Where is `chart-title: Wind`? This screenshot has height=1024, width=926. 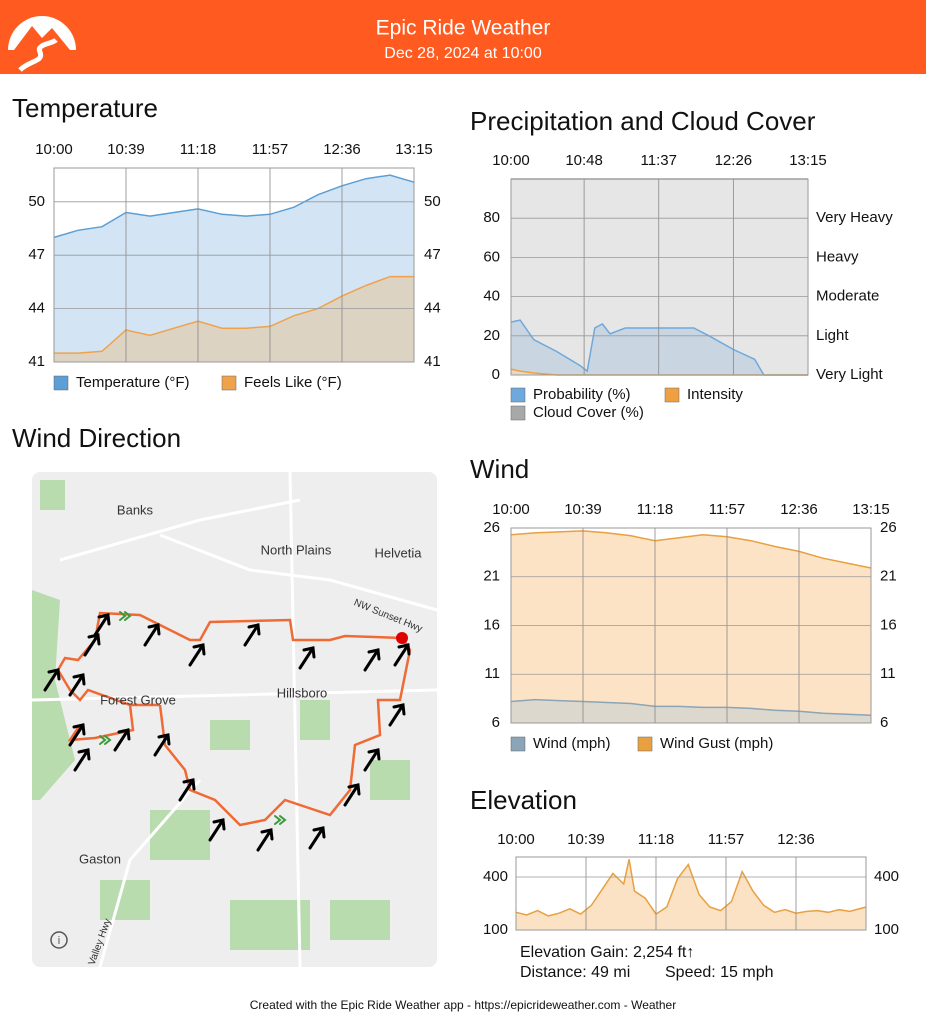
chart-title: Wind is located at coordinates (499, 469).